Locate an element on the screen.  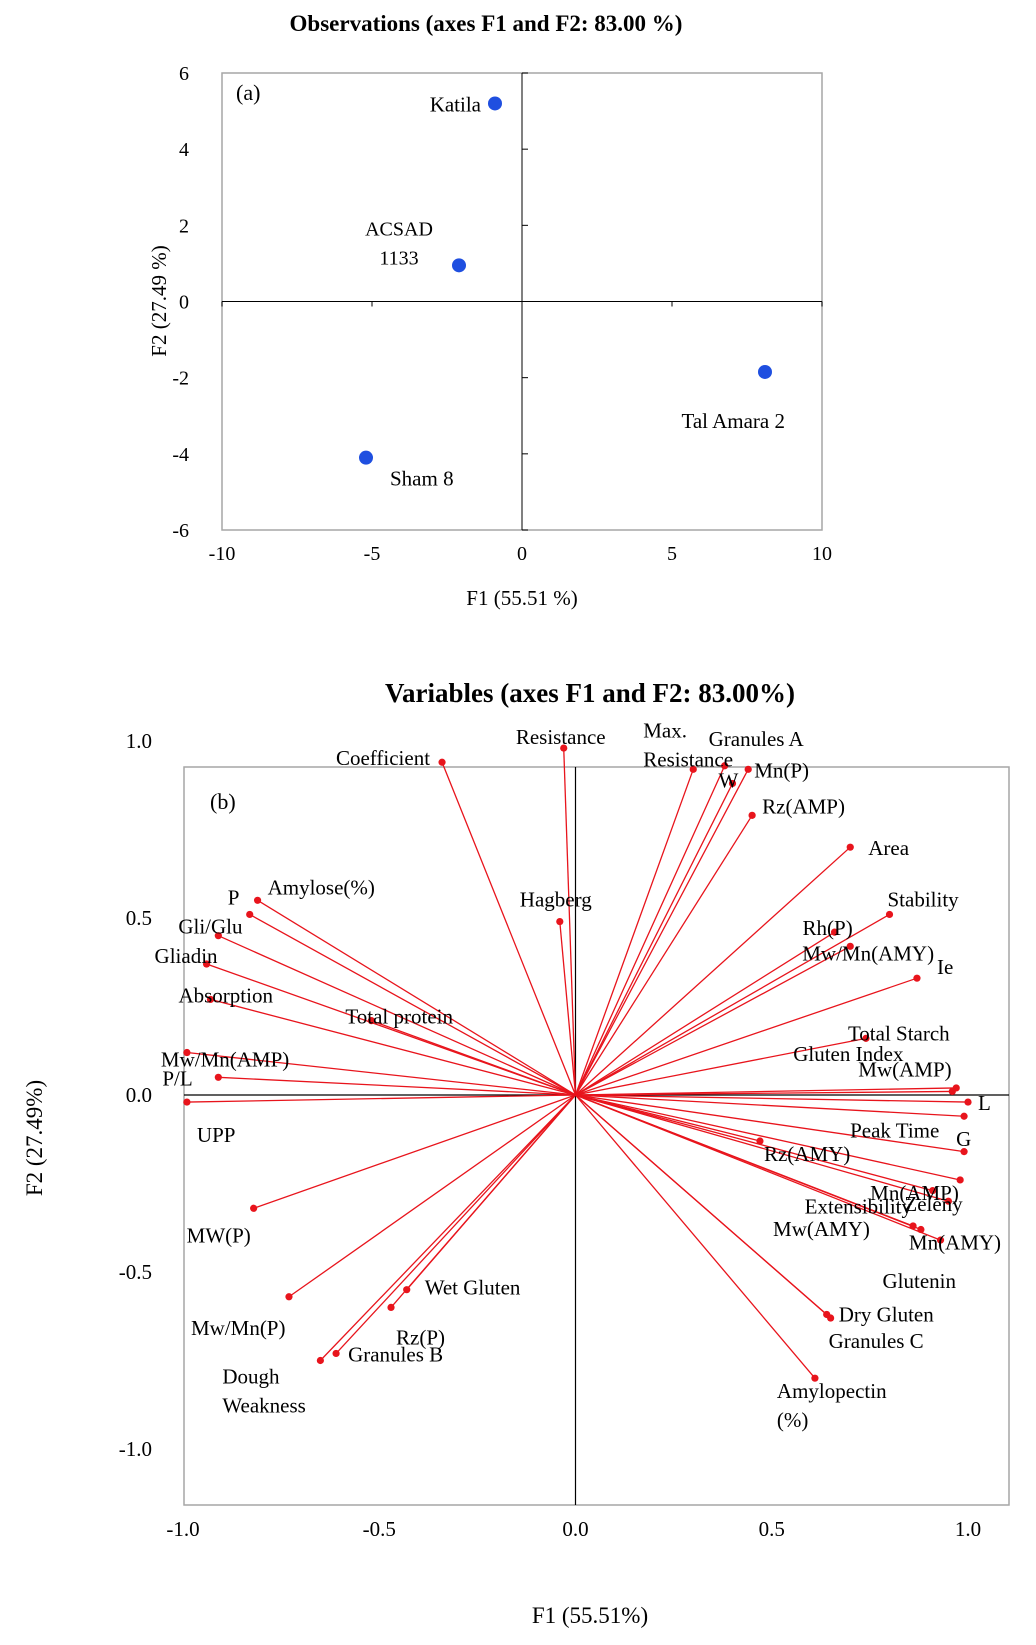
loading-vector-peak-time is located at coordinates (770, 1123).